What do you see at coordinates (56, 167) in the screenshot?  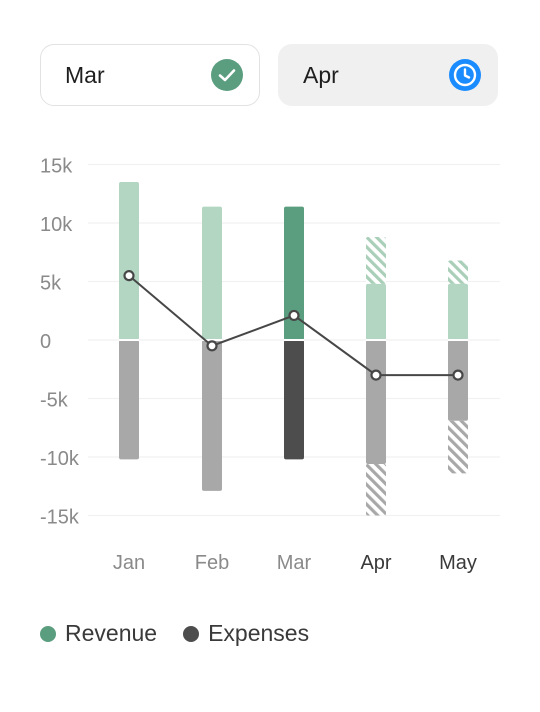 I see `y-tick-label: 15k` at bounding box center [56, 167].